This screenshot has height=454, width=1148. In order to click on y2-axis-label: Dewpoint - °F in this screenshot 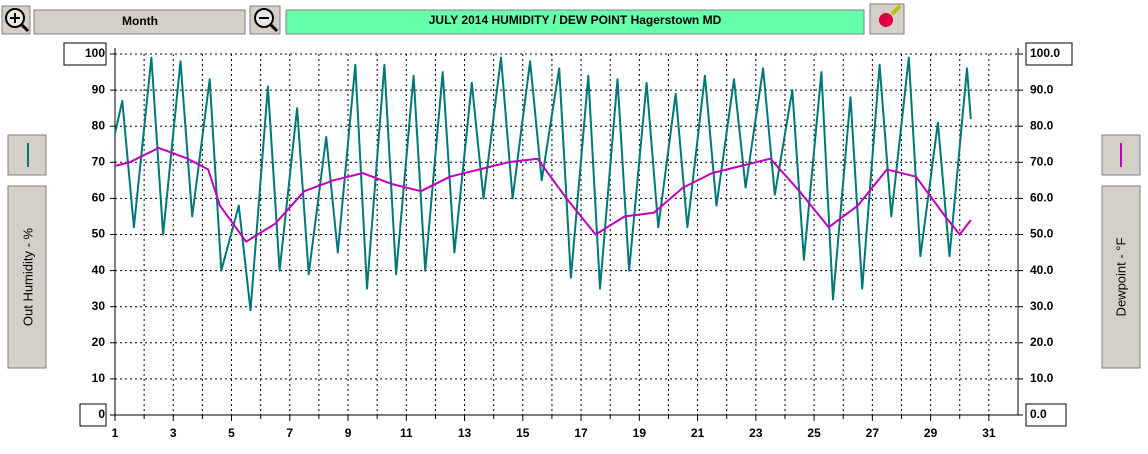, I will do `click(1120, 276)`.